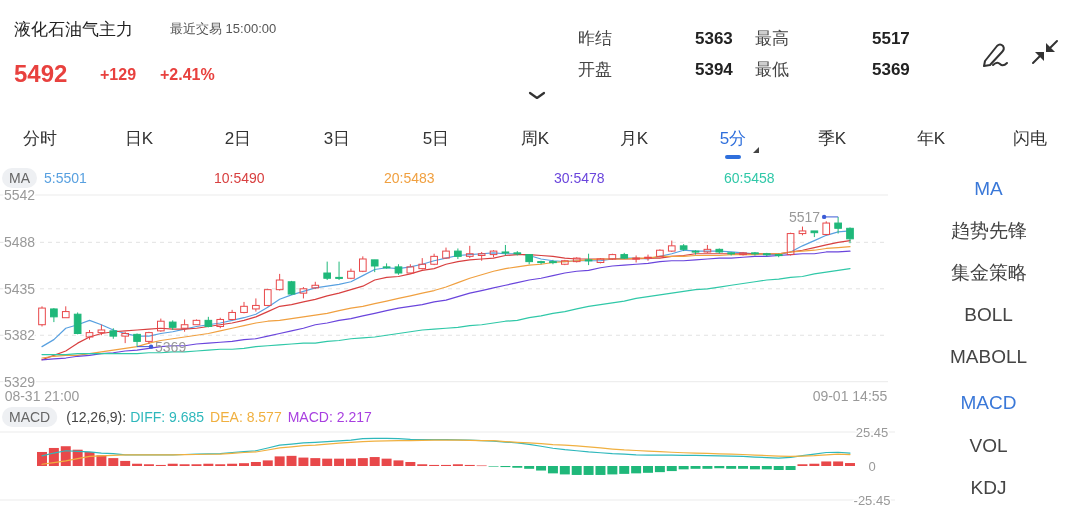 The height and width of the screenshot is (510, 1080). I want to click on text: 5492, so click(41, 73).